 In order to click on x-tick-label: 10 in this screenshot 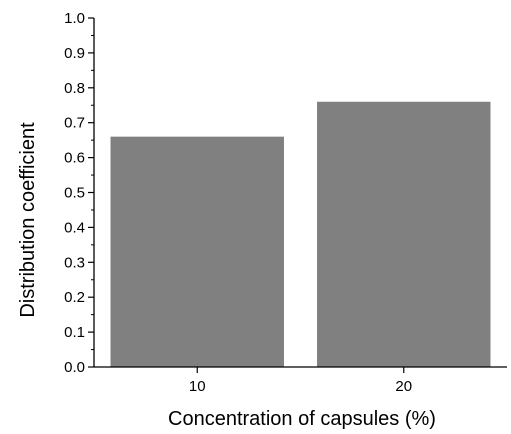, I will do `click(197, 386)`.